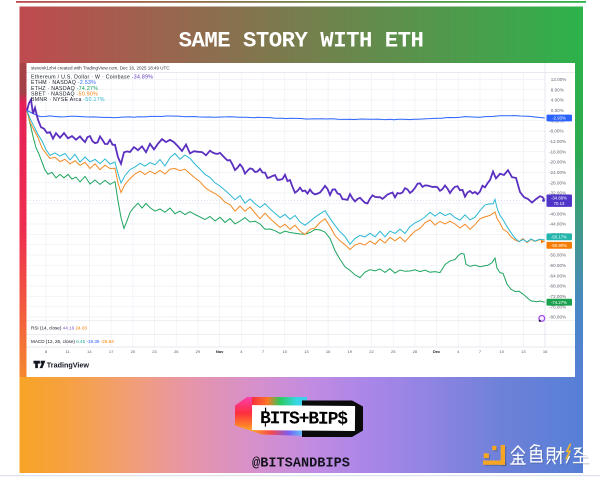 Image resolution: width=600 pixels, height=477 pixels. Describe the element at coordinates (304, 419) in the screenshot. I see `svg-text: BITS+BIP$` at that location.